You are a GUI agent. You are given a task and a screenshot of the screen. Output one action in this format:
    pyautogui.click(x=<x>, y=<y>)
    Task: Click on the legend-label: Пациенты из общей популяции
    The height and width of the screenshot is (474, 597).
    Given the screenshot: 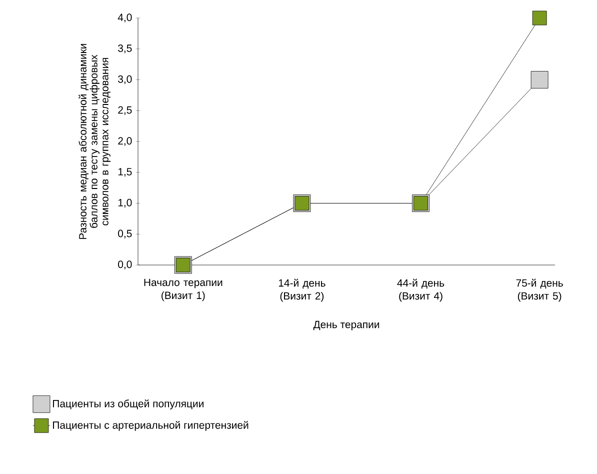 What is the action you would take?
    pyautogui.click(x=128, y=404)
    